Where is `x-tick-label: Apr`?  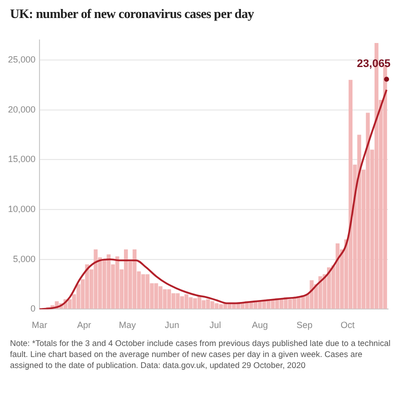 x-tick-label: Apr is located at coordinates (84, 325).